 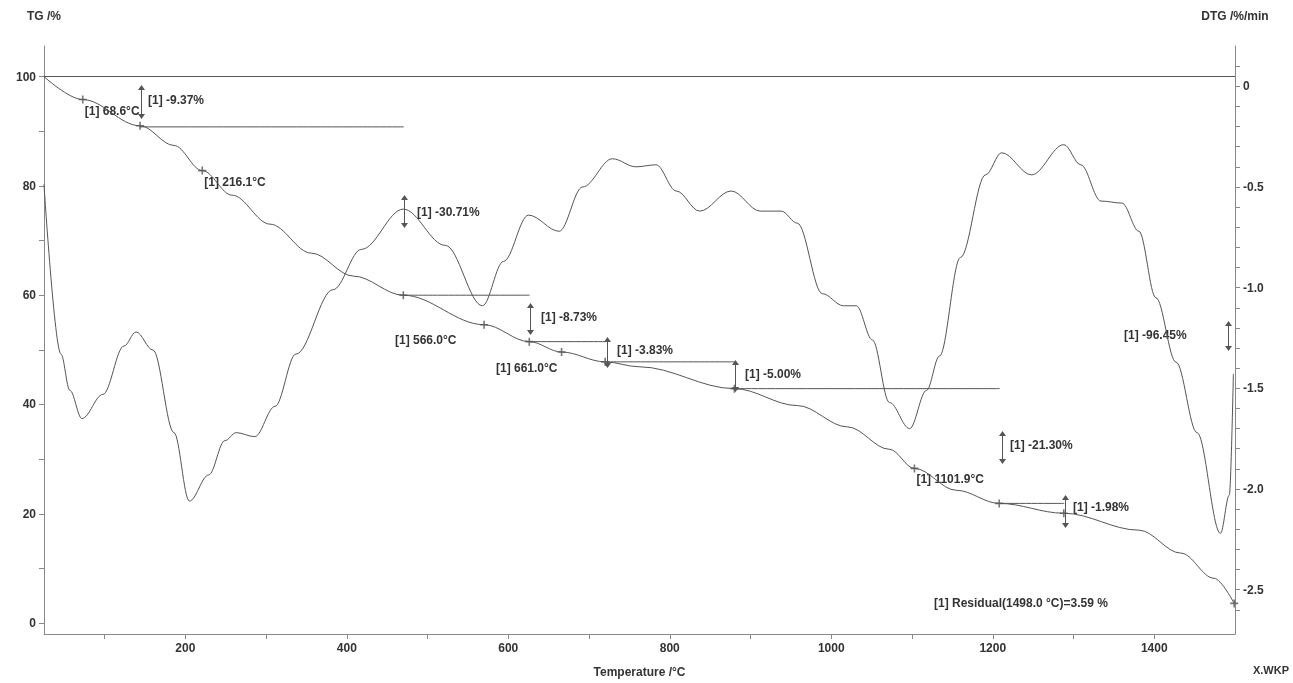 I want to click on x-tick-label: 600, so click(x=508, y=648).